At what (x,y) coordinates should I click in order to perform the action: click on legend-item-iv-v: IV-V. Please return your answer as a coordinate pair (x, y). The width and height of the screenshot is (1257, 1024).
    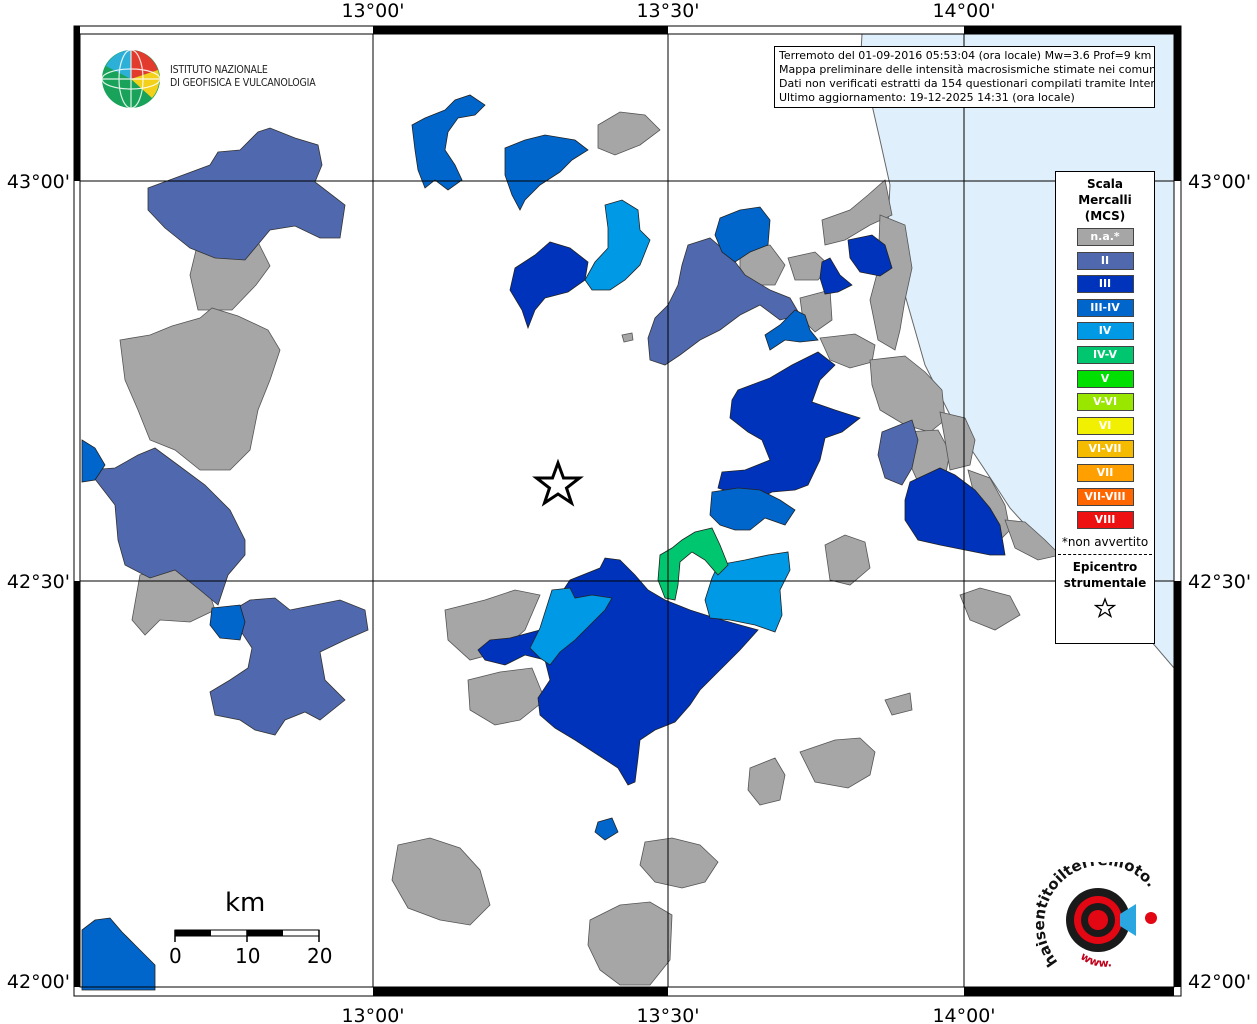
    Looking at the image, I should click on (1105, 354).